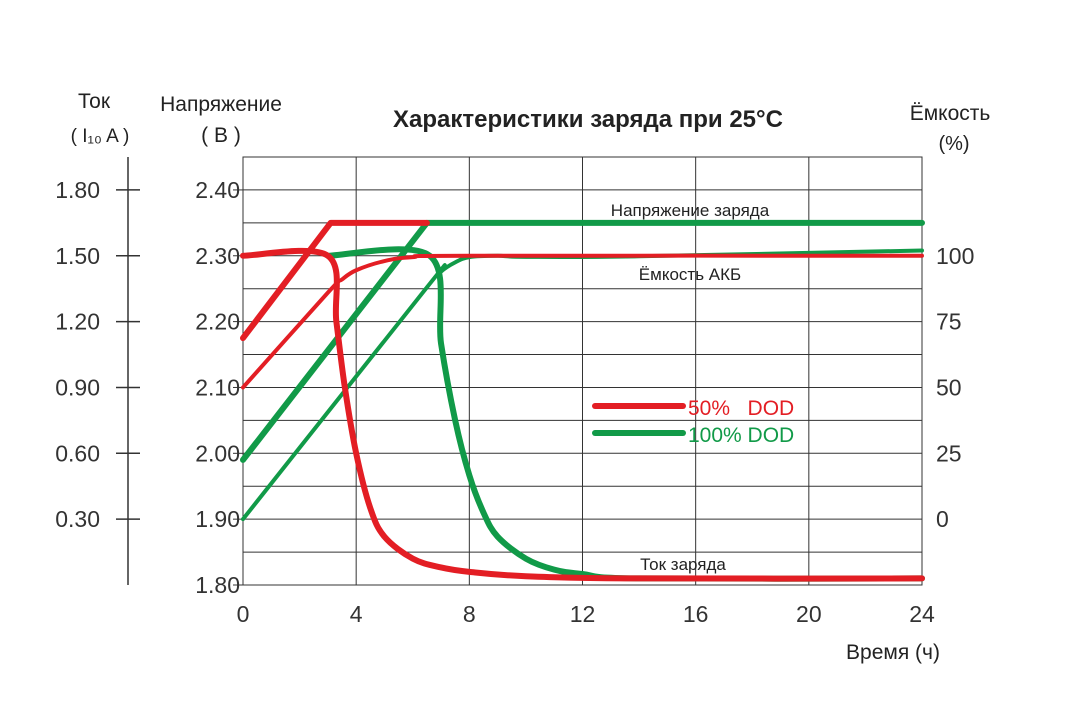  Describe the element at coordinates (588, 119) in the screenshot. I see `chart-title: Характеристики заряда при 25°C` at that location.